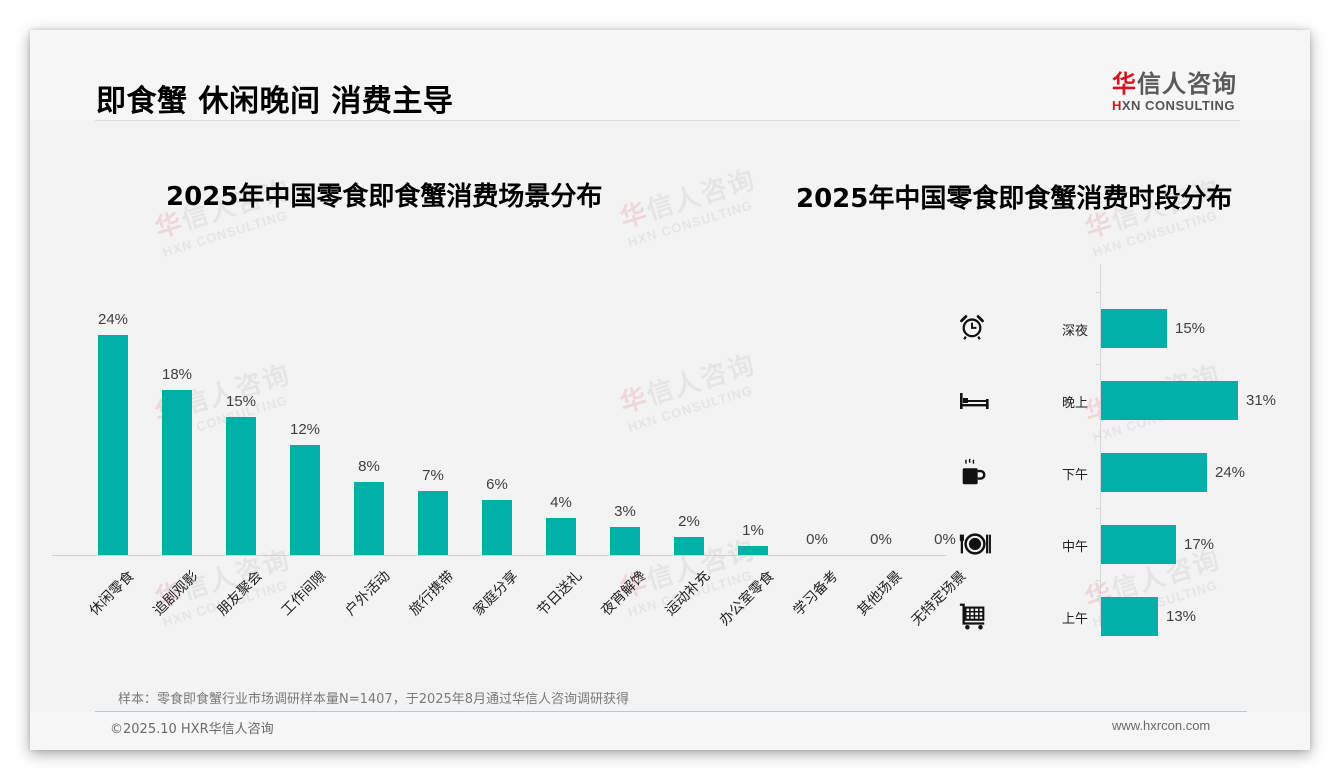  What do you see at coordinates (1161, 725) in the screenshot?
I see `website-link: www.hxrcon.com` at bounding box center [1161, 725].